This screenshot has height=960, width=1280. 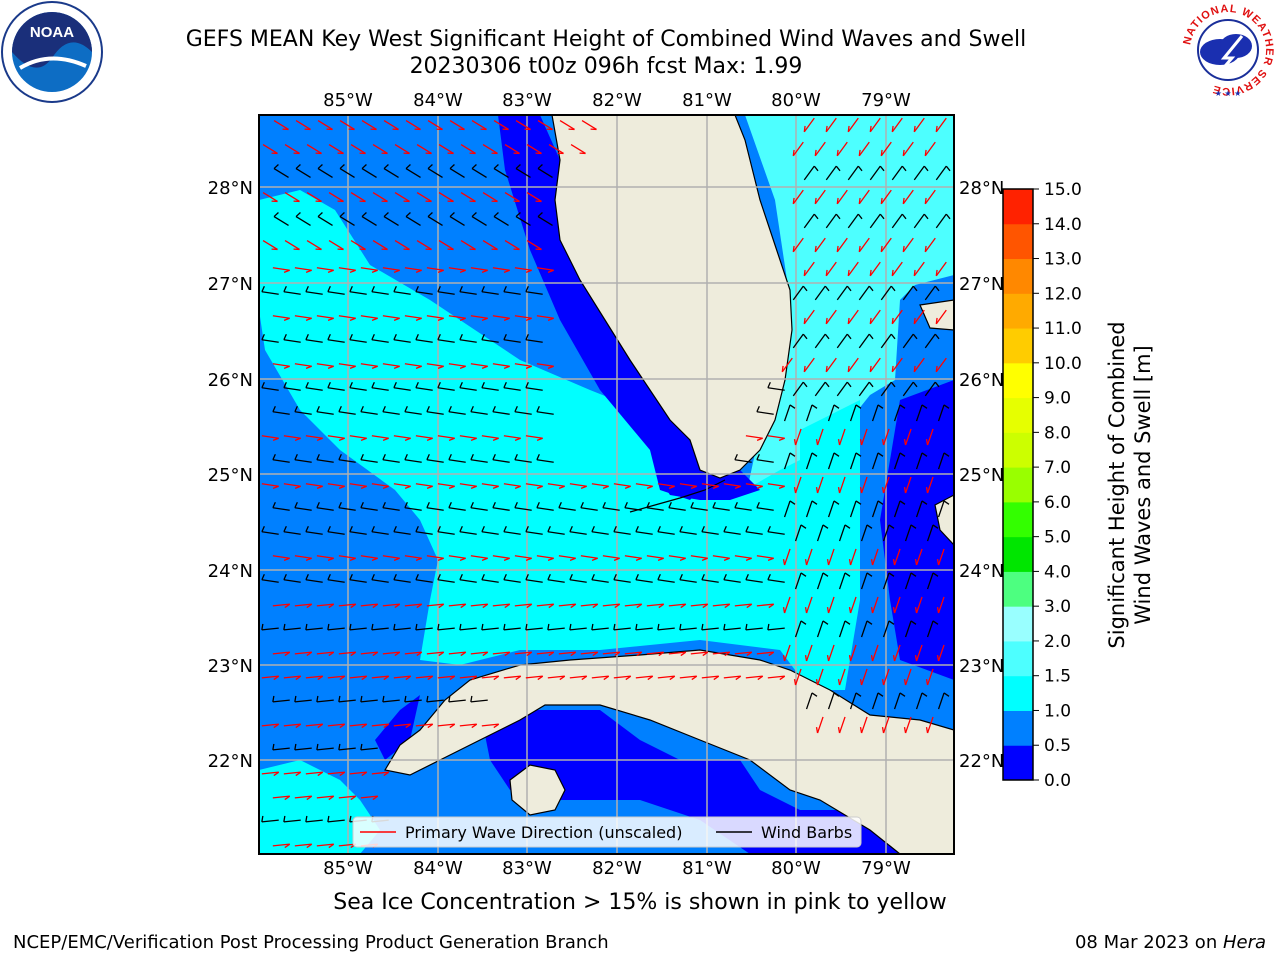 What do you see at coordinates (981, 188) in the screenshot?
I see `lat-label-right: 28°N` at bounding box center [981, 188].